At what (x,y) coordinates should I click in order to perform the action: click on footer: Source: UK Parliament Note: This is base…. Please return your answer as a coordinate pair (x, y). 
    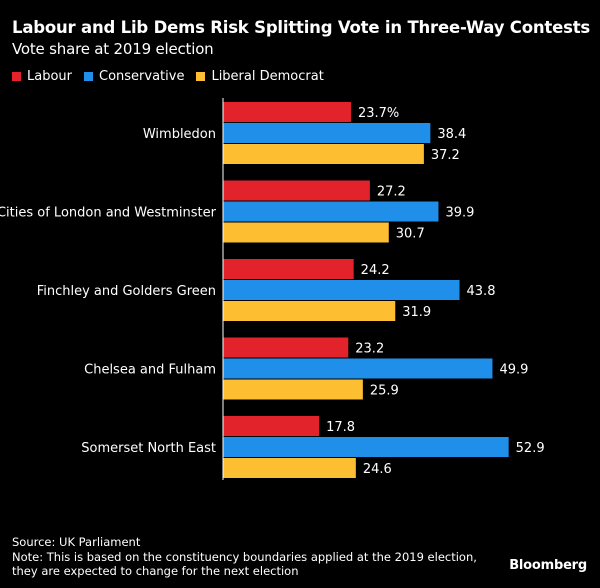
    Looking at the image, I should click on (244, 557).